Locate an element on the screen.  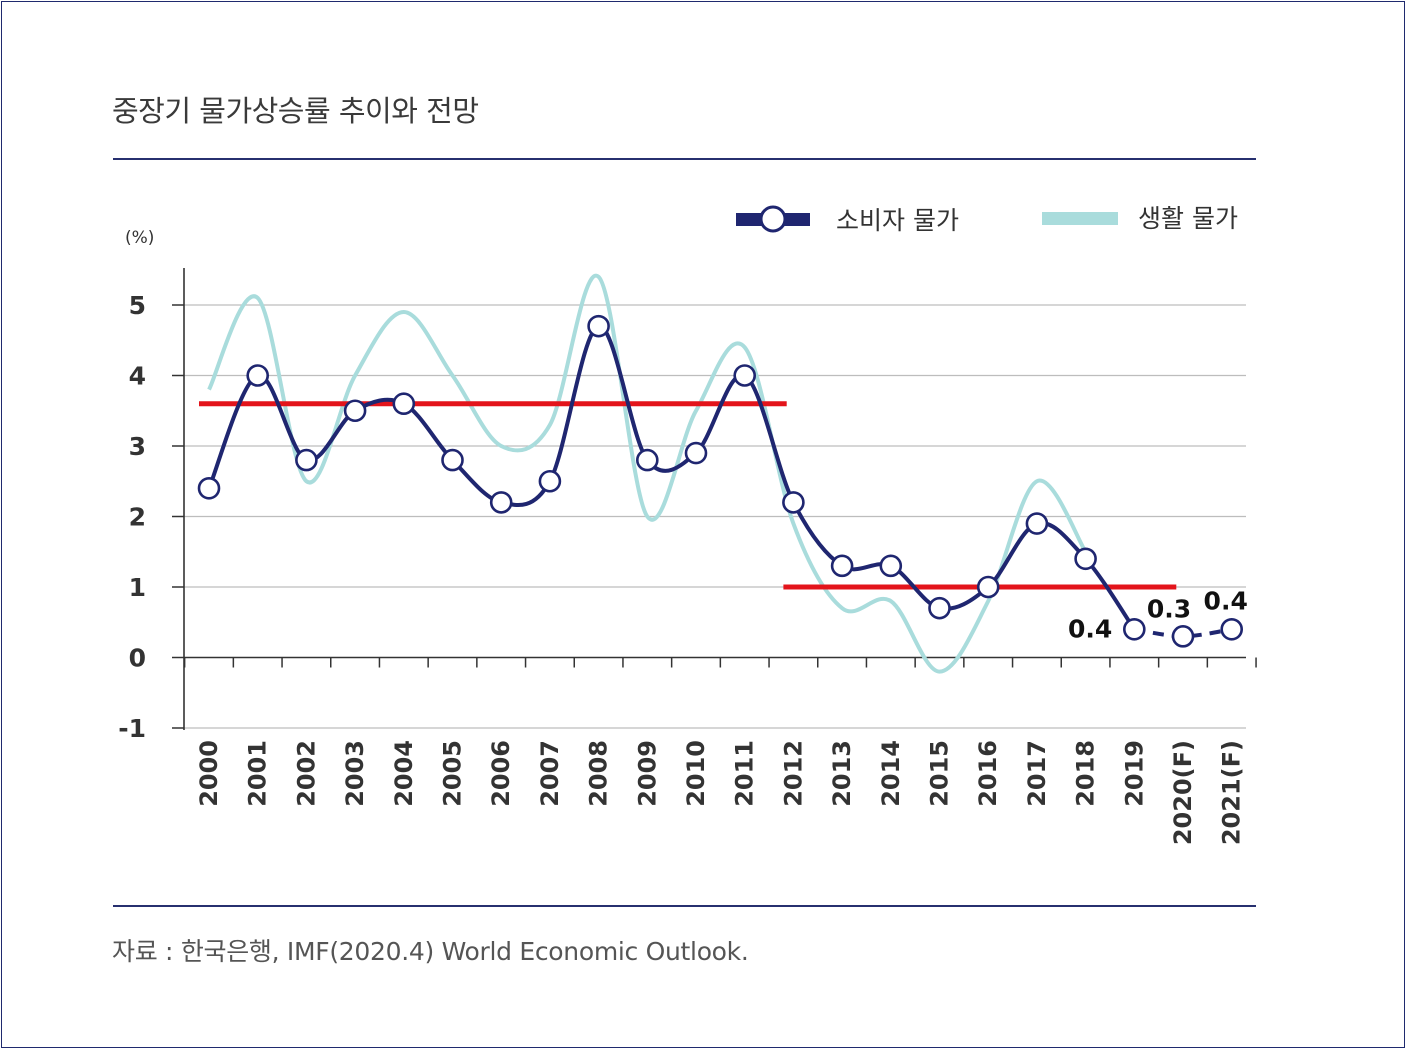
x-tick-label: 2015 is located at coordinates (940, 773).